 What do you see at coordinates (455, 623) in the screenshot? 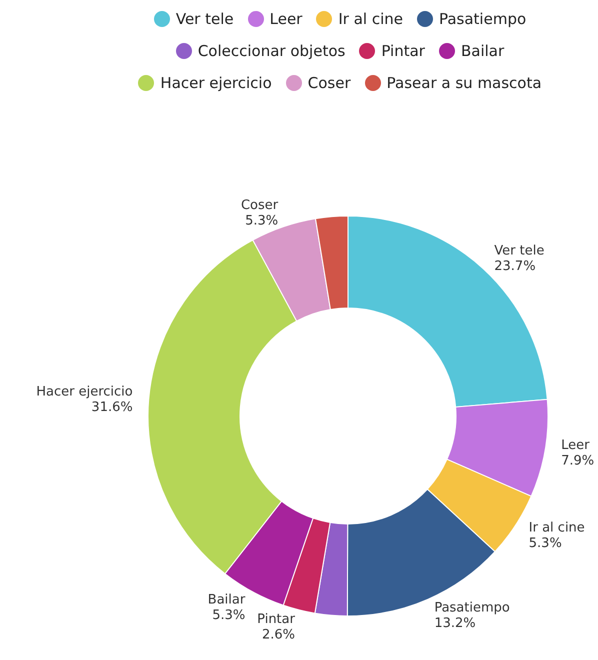
I see `data-label: 13.2%` at bounding box center [455, 623].